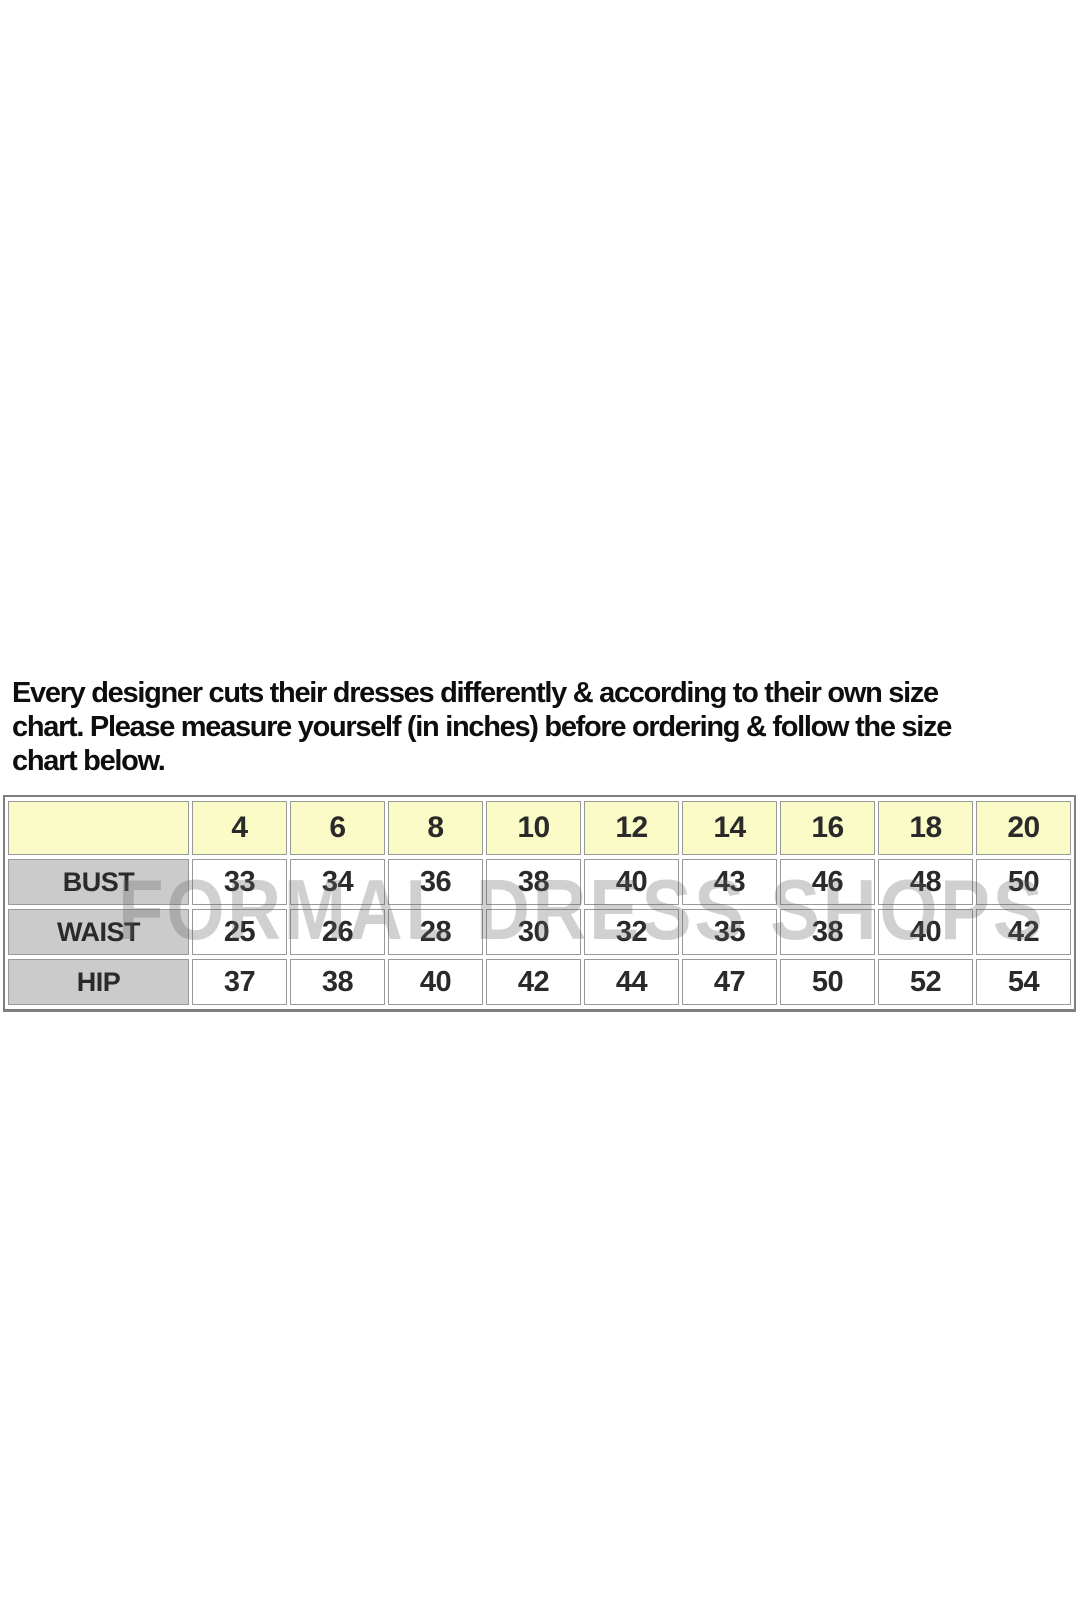  What do you see at coordinates (631, 982) in the screenshot?
I see `size-value-cell: 44` at bounding box center [631, 982].